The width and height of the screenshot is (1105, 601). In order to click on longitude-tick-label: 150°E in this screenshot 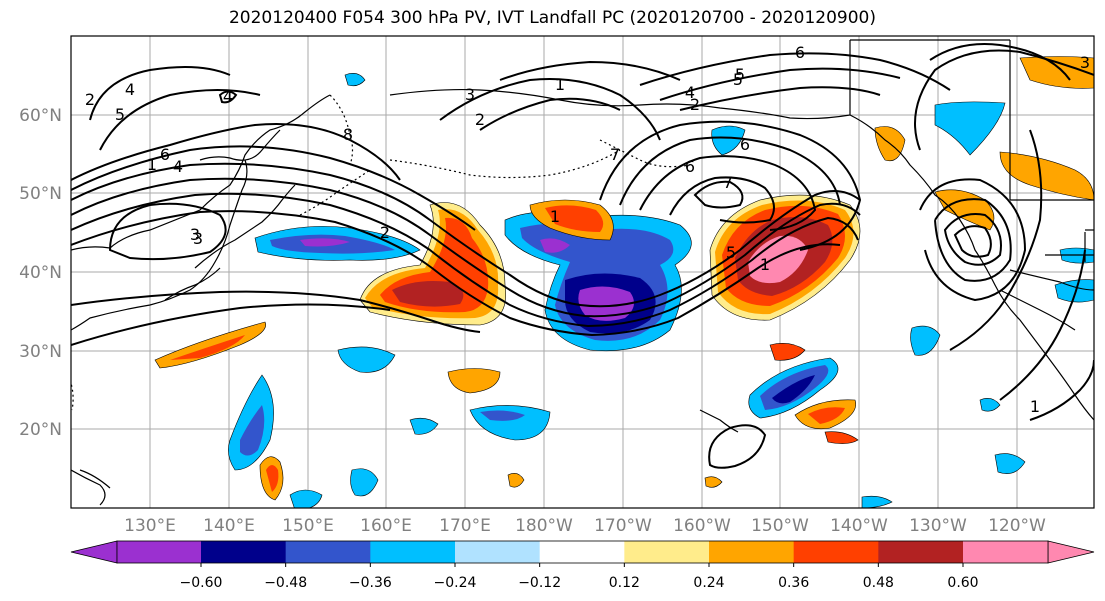, I will do `click(308, 526)`.